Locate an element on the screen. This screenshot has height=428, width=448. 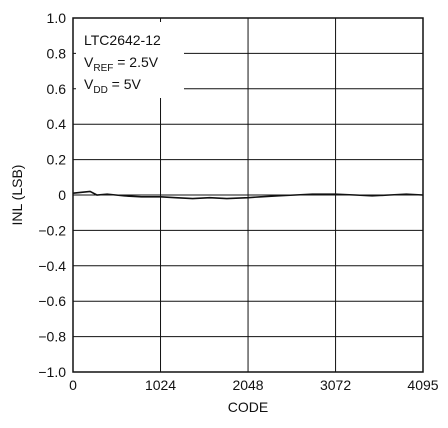
x-tick-labels: 0 1024 2048 3072 4095 is located at coordinates (254, 385).